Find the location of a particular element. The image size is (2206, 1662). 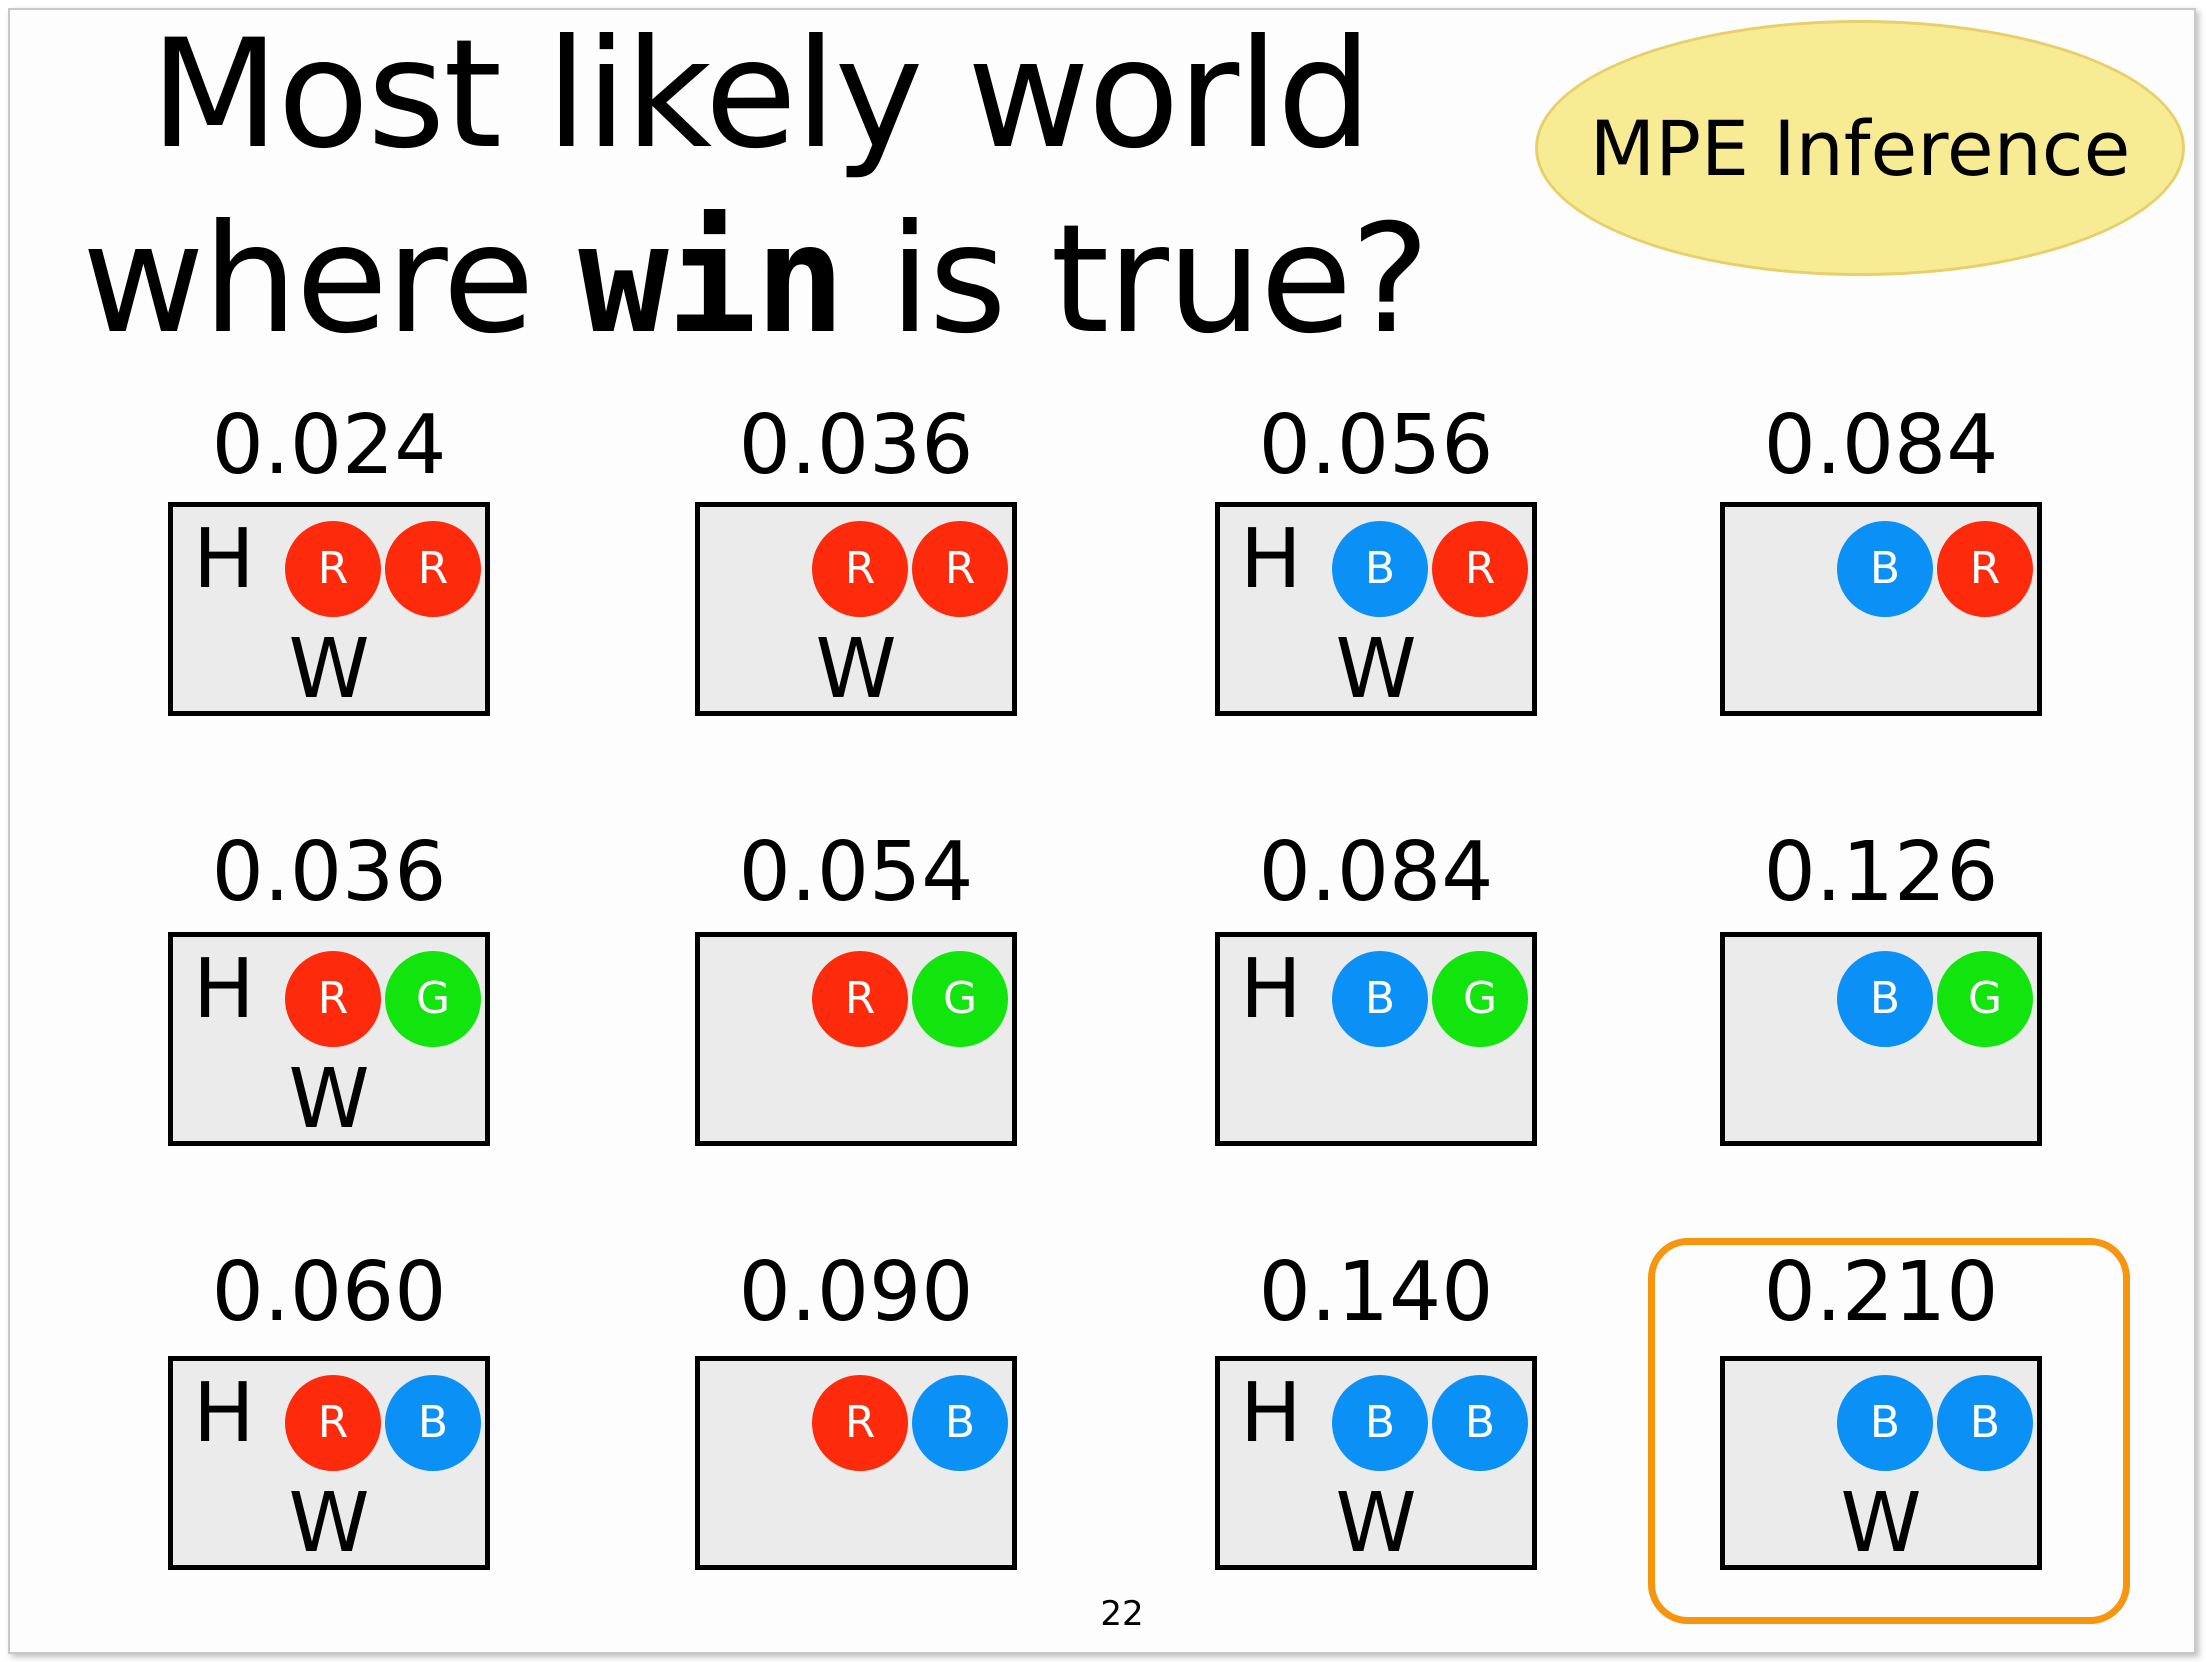

title-line-1: Most likely world is located at coordinates (761, 95).